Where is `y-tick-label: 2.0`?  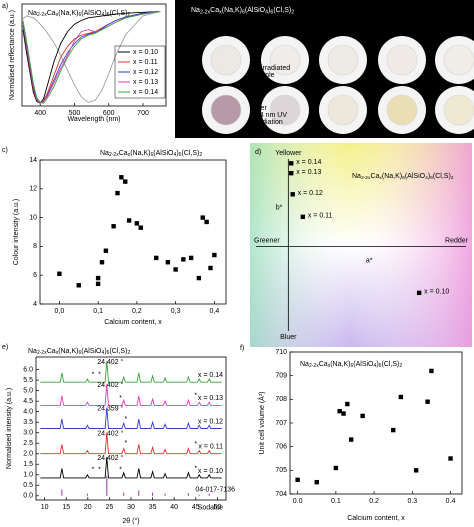 y-tick-label: 2.0 is located at coordinates (28, 454).